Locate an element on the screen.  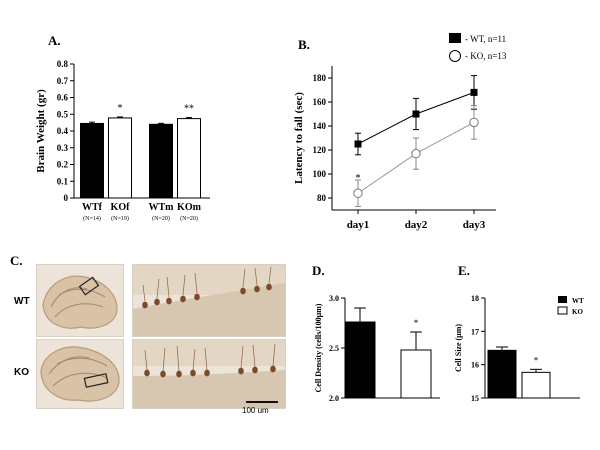
e-y-tick-label: 18 is located at coordinates (475, 298).